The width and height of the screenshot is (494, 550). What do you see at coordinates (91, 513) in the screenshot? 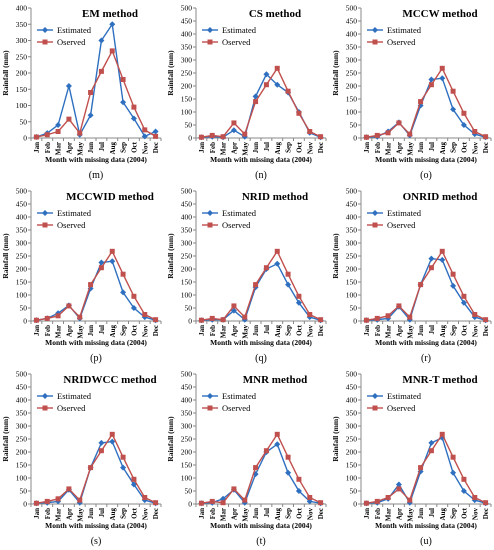
I see `x-tick-label: Jun` at bounding box center [91, 513].